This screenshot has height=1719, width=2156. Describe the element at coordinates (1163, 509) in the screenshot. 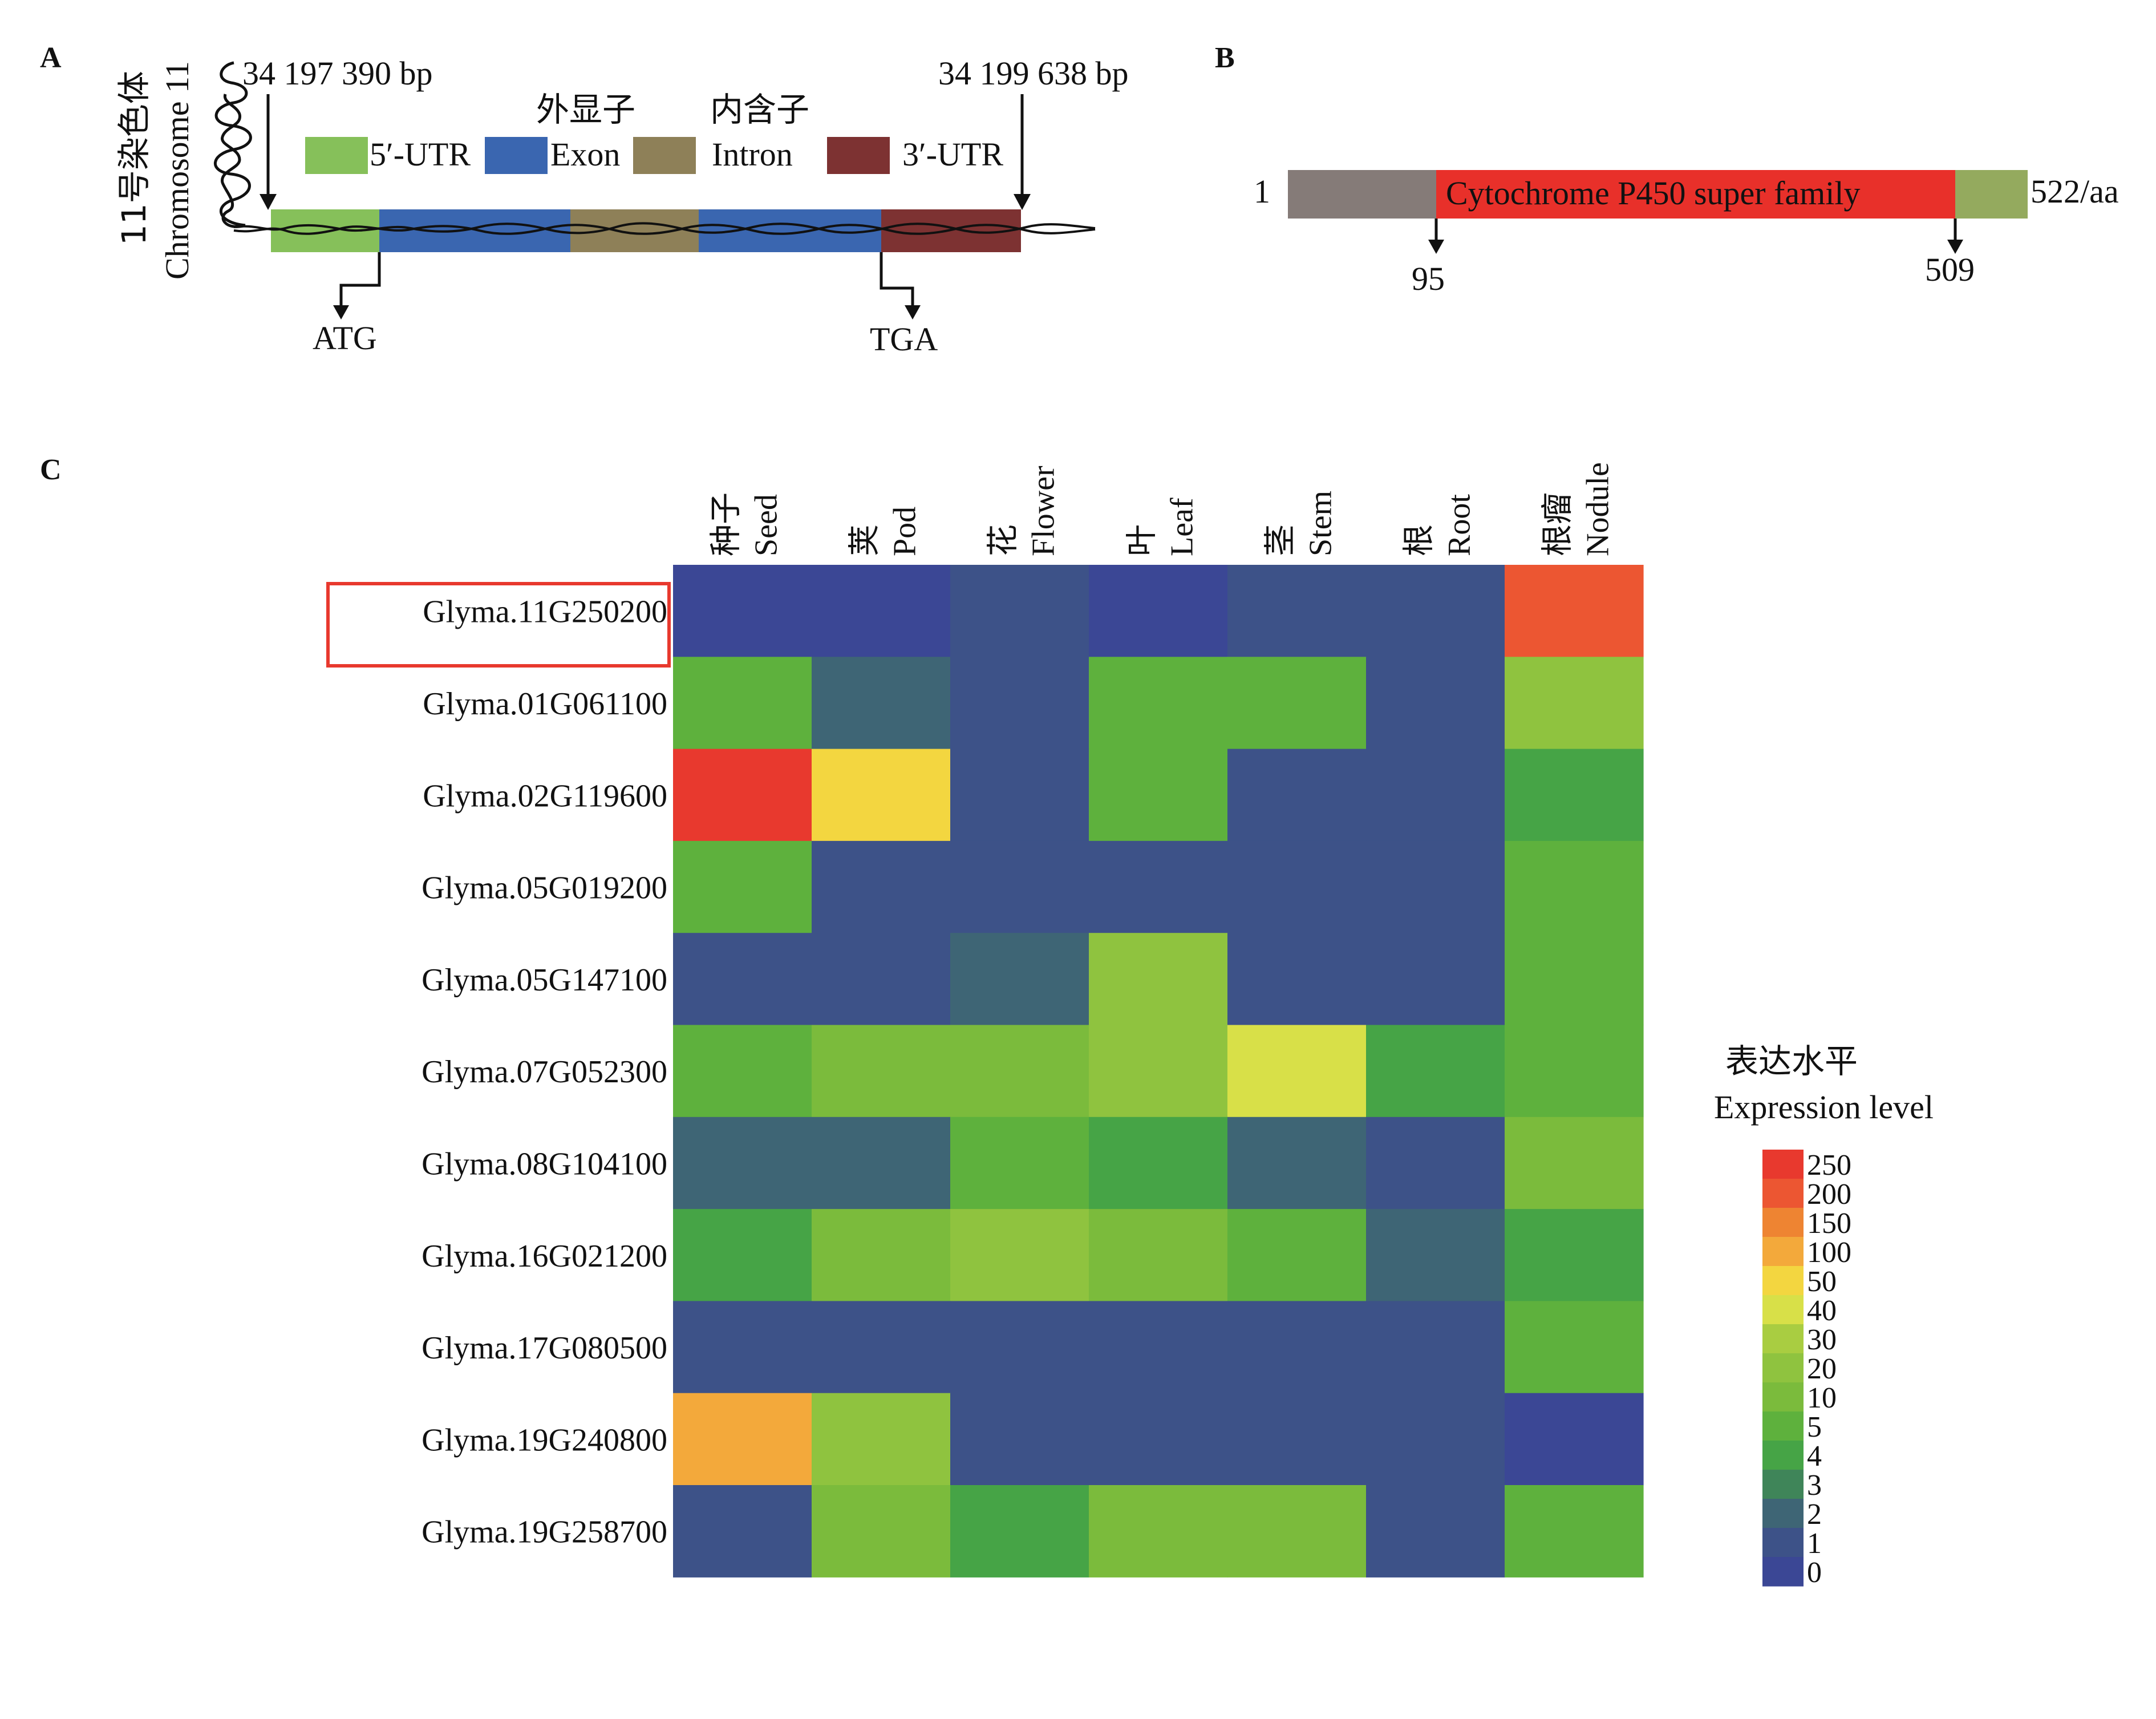

I see `heatmap-column-labels: 种子 Seed 荚 Pod 花 Flower 叶 Leaf 茎 Stem 根 Root 根瘤 Nodule` at that location.